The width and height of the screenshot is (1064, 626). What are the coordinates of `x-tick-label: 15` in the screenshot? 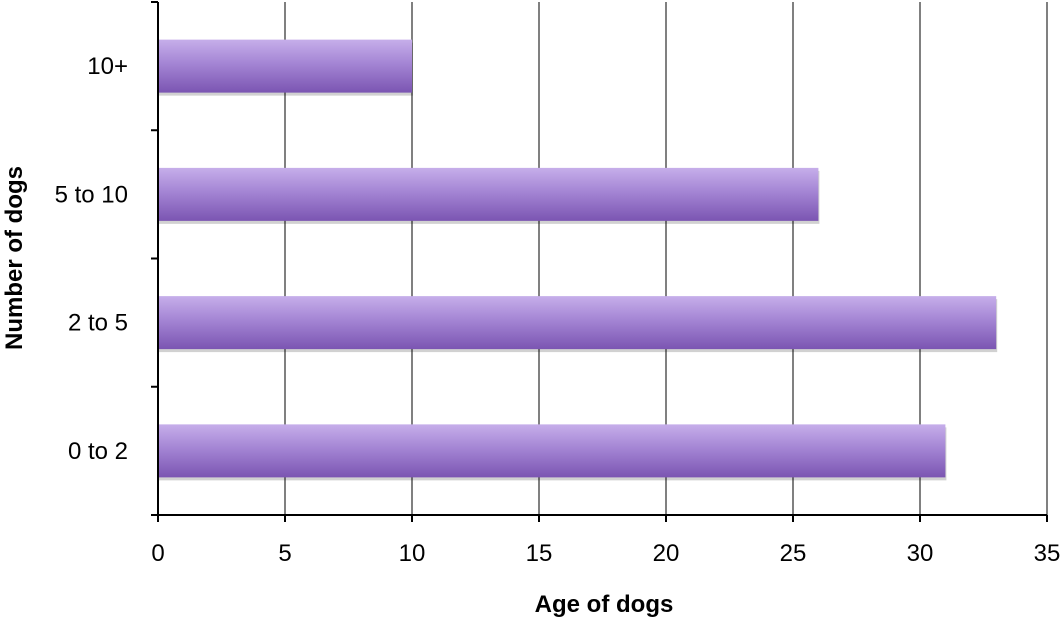 It's located at (539, 553).